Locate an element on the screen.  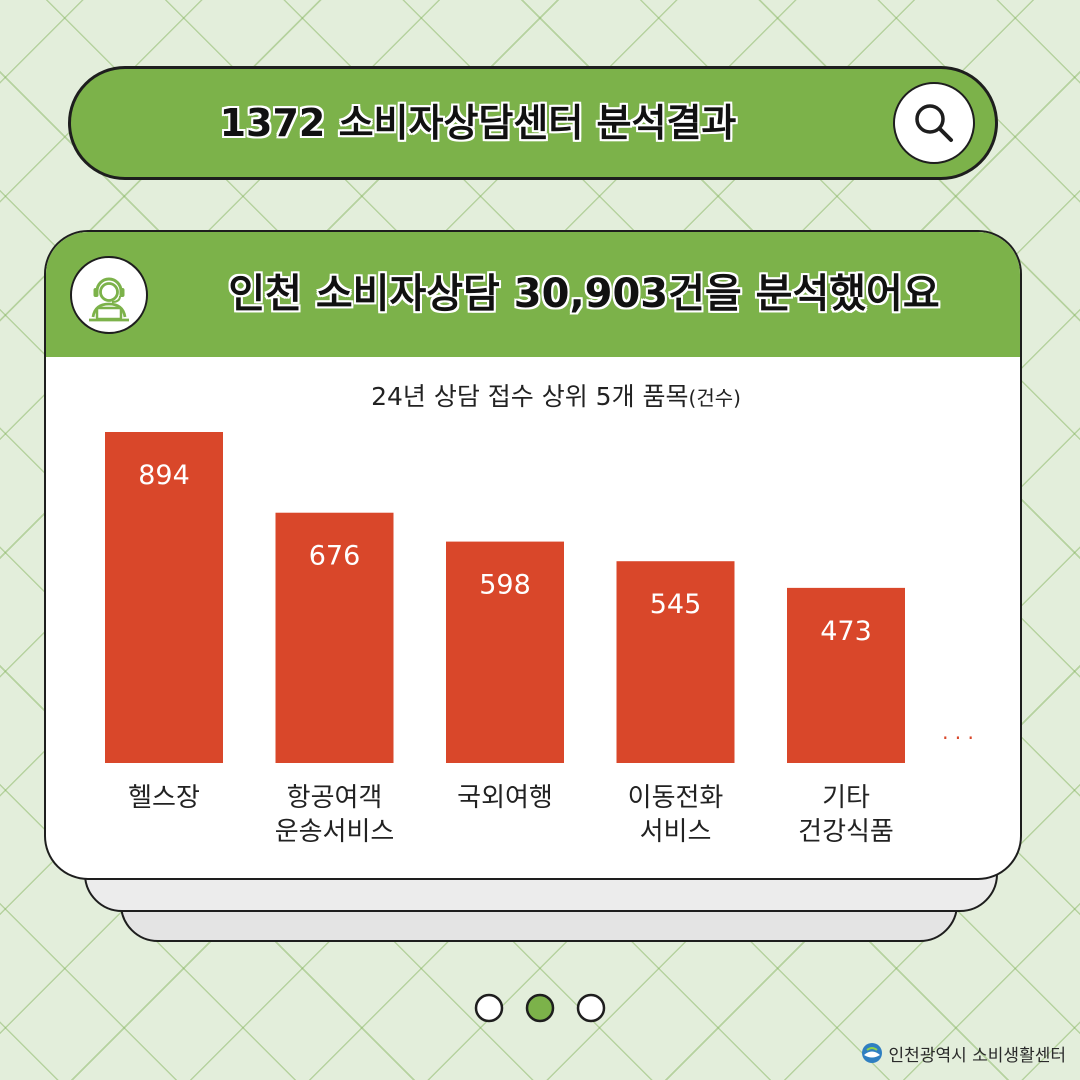
category-label-line: 서비스 is located at coordinates (676, 832).